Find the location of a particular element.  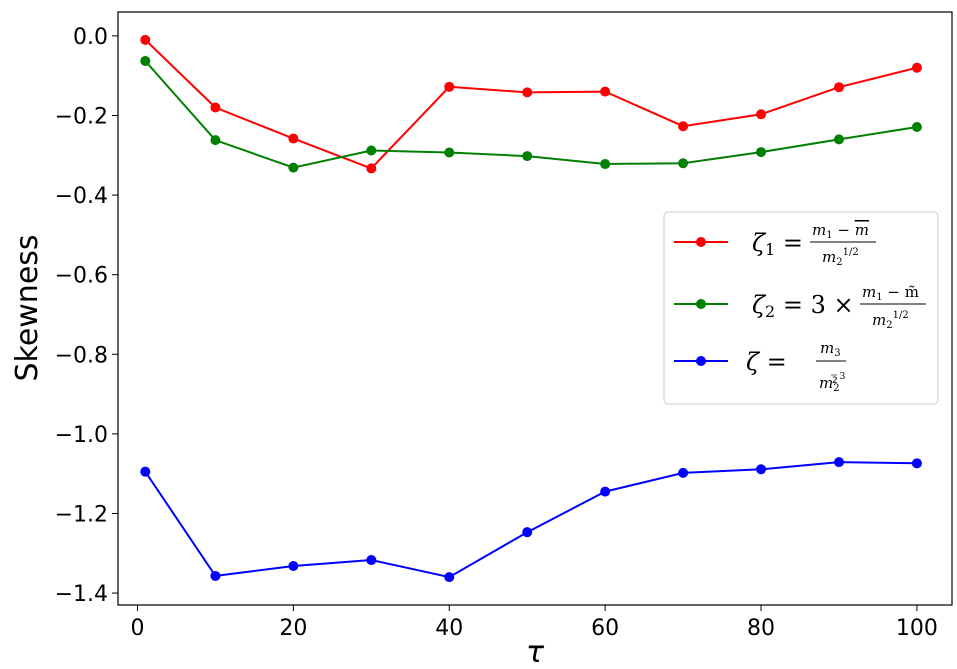

legend-label-zeta1: ζ1 = m1 − m m21/2 is located at coordinates (814, 244).